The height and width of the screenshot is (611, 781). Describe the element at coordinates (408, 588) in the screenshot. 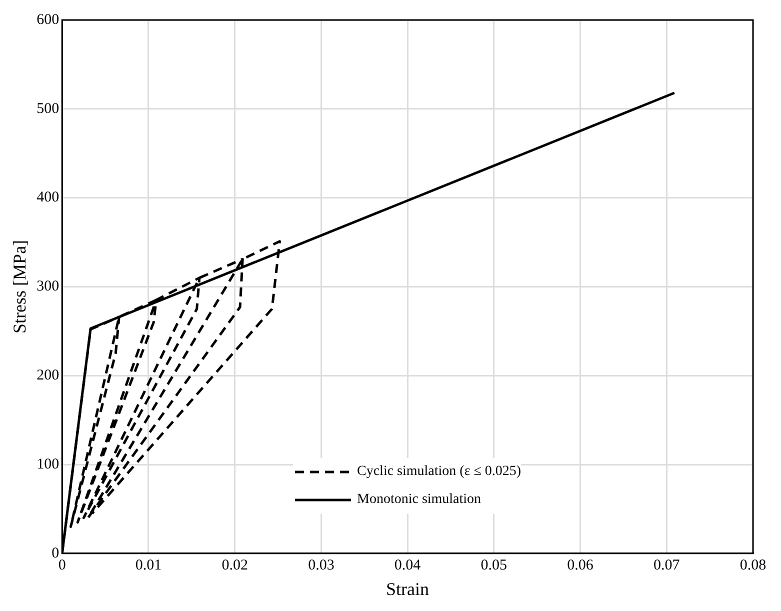

I see `x-axis-title: Strain` at that location.